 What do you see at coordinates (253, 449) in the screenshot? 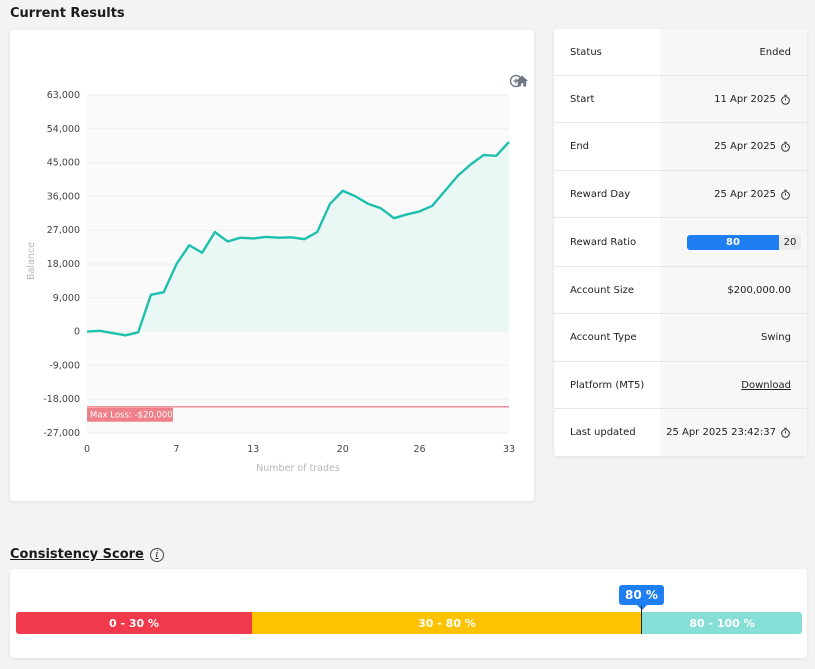
I see `x-tick-label: 13` at bounding box center [253, 449].